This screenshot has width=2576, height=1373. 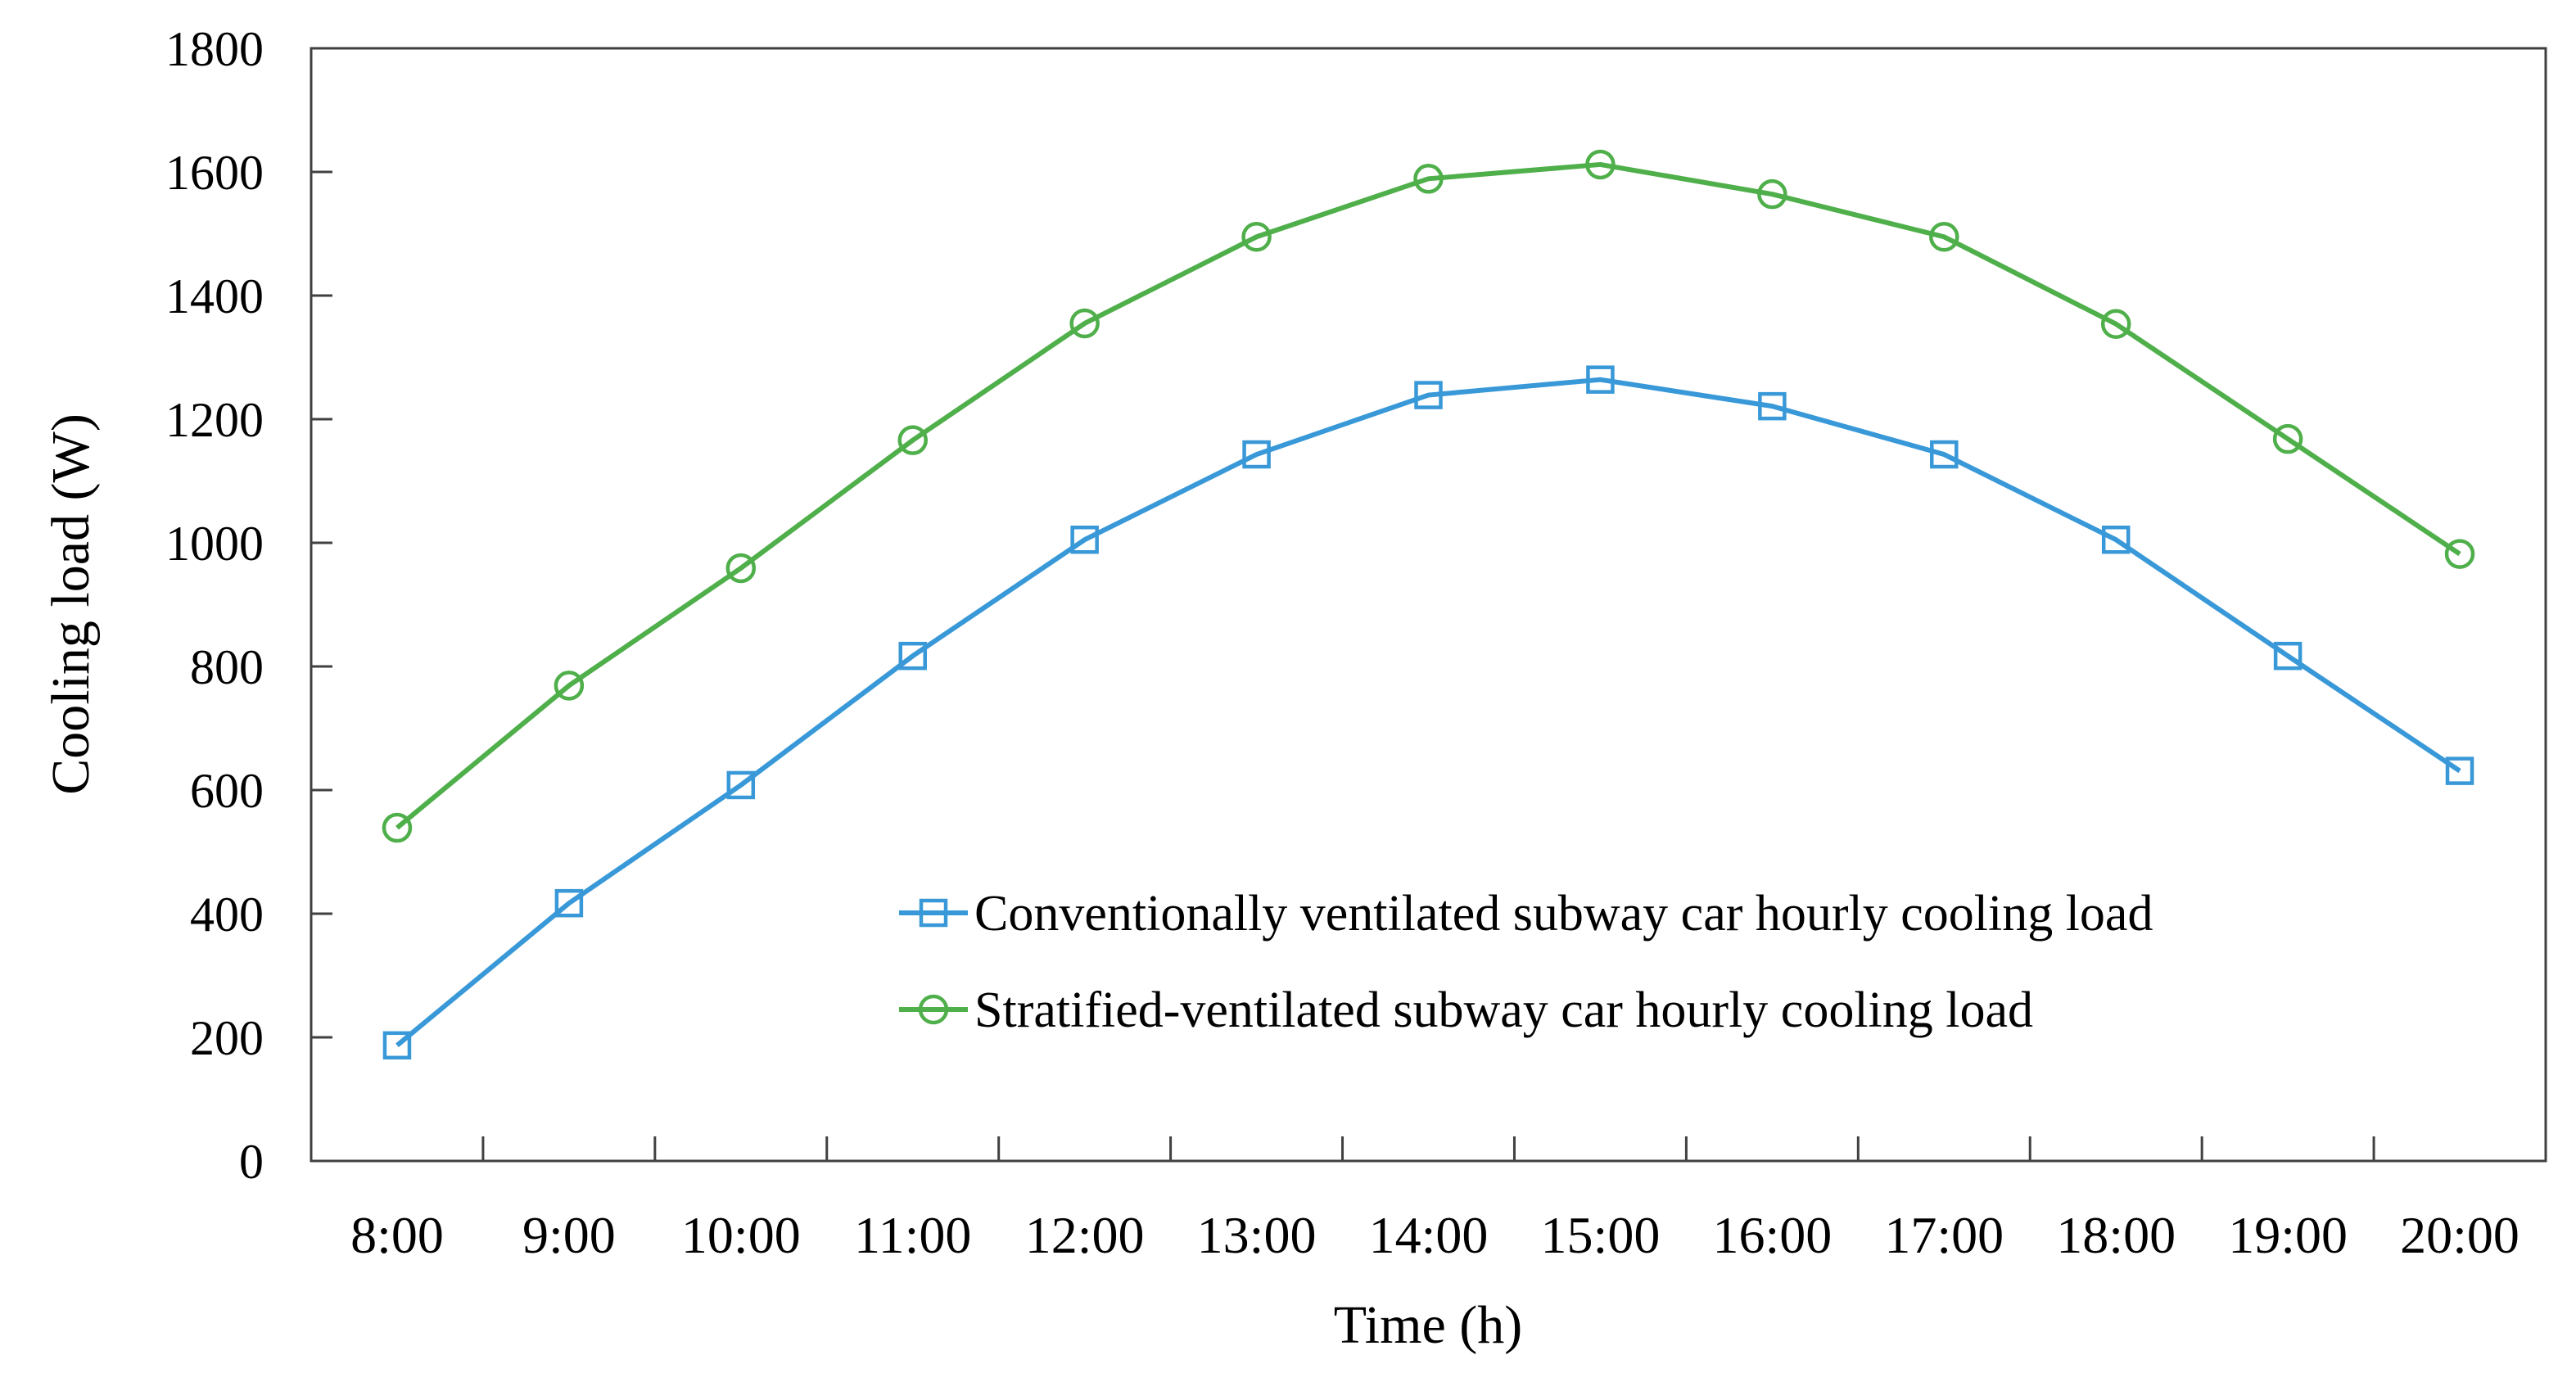 I want to click on y-tick-label: 200, so click(x=227, y=1038).